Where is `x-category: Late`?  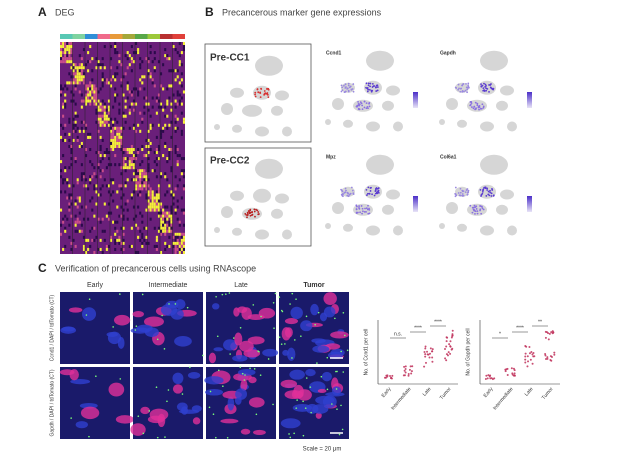
x-category: Late is located at coordinates (529, 391).